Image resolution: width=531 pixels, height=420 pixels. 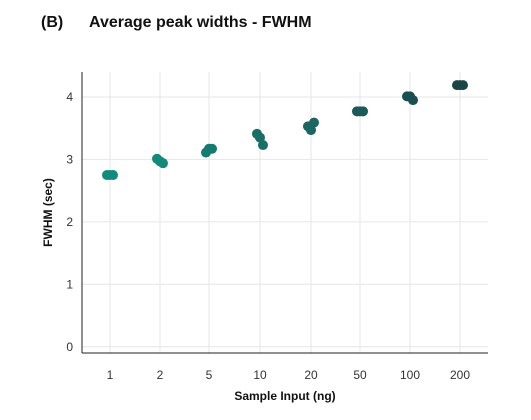 What do you see at coordinates (69, 347) in the screenshot?
I see `y-tick-label: 0` at bounding box center [69, 347].